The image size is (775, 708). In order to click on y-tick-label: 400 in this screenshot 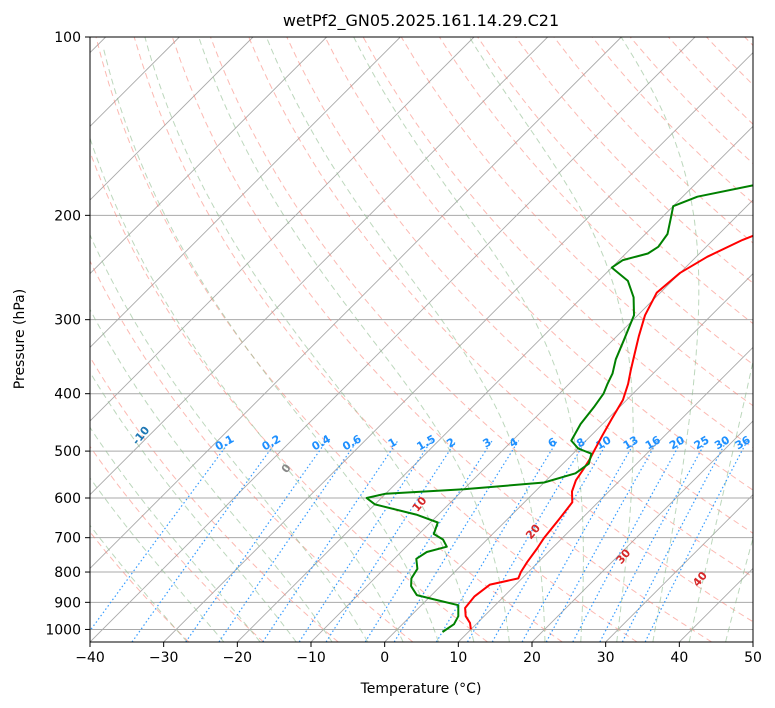, I will do `click(67, 395)`.